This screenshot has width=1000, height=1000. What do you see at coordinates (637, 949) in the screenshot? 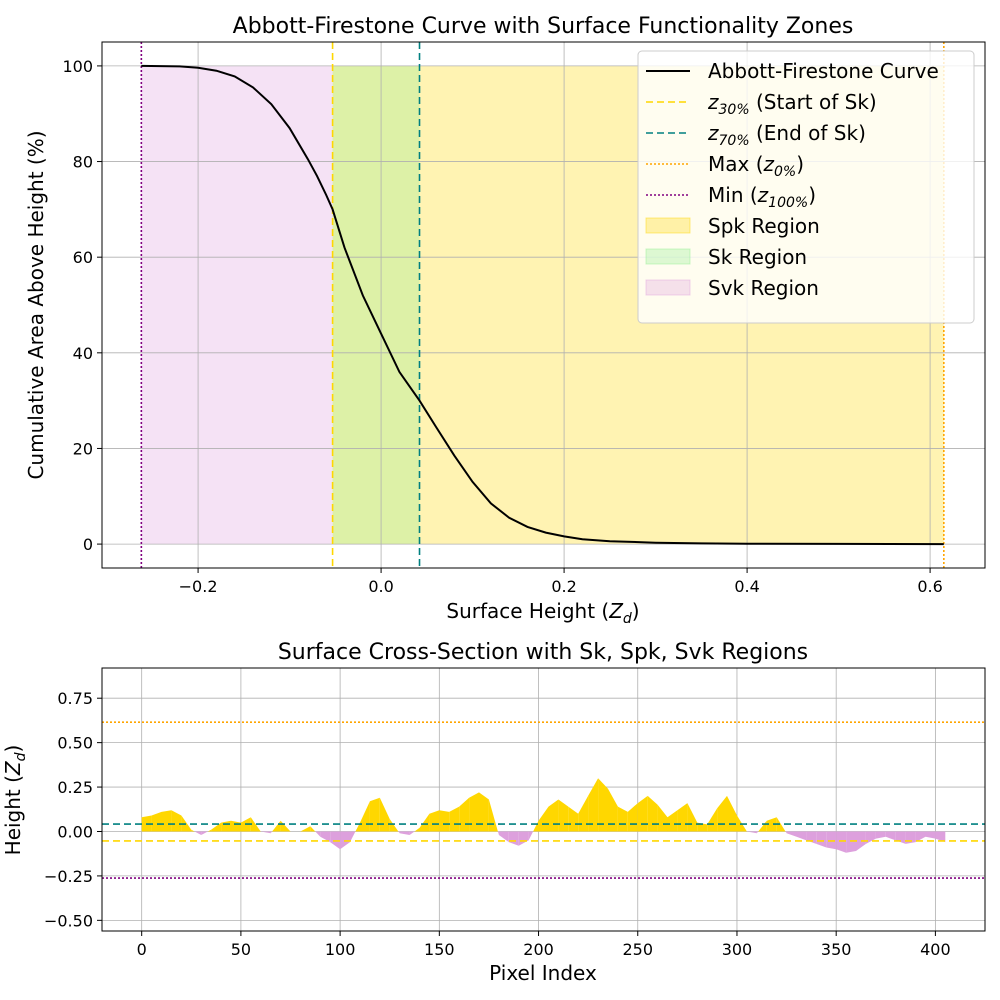
I see `chart2-xtick-label: 250` at bounding box center [637, 949].